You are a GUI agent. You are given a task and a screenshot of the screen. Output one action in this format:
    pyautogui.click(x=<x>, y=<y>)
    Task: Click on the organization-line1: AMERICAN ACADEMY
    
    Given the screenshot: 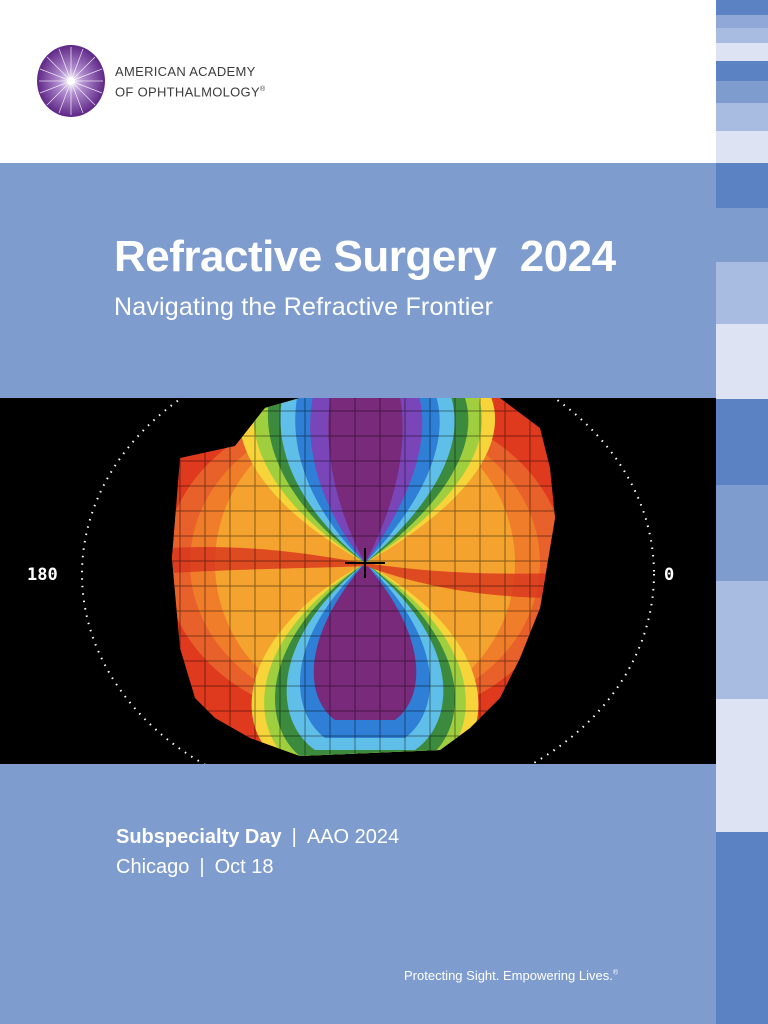 What is the action you would take?
    pyautogui.click(x=185, y=71)
    